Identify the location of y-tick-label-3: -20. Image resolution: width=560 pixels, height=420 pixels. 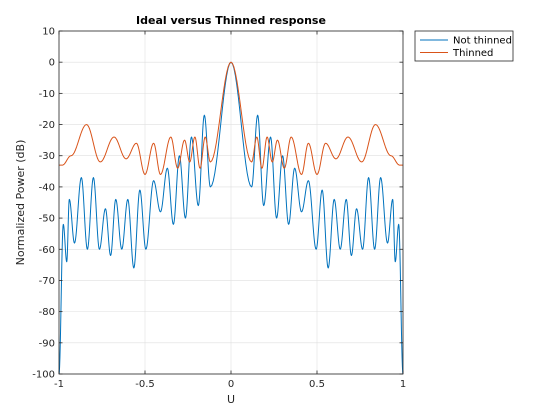
(47, 125).